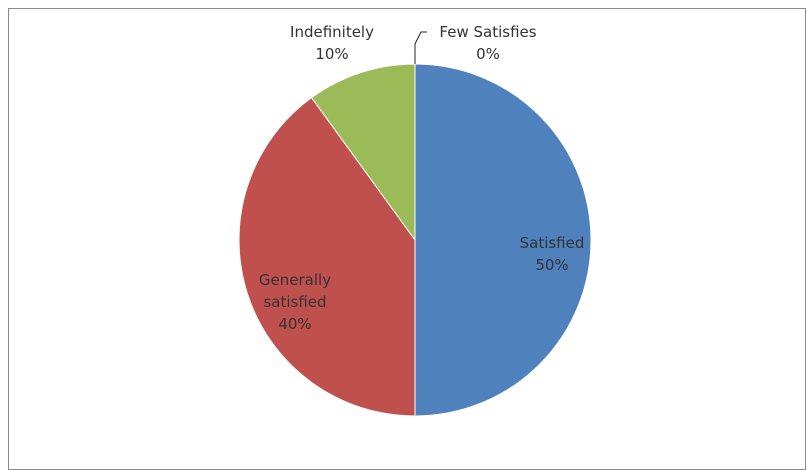  Describe the element at coordinates (487, 43) in the screenshot. I see `slice-label-few-satisfies: Few Satisfies 0%` at that location.